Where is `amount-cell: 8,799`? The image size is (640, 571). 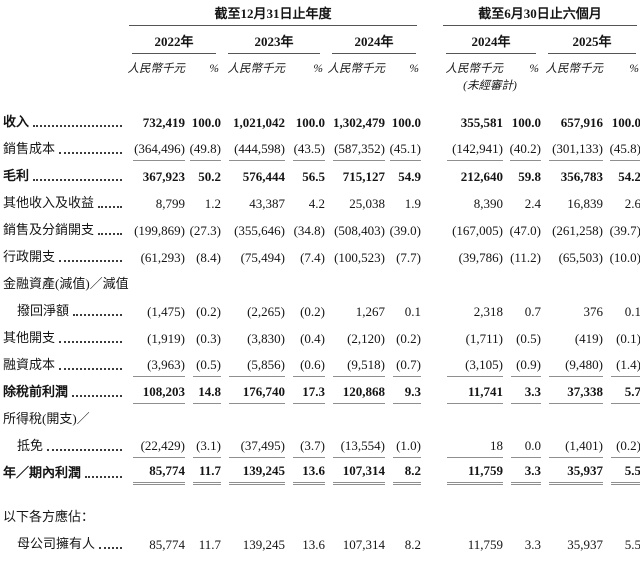 amount-cell: 8,799 is located at coordinates (155, 201).